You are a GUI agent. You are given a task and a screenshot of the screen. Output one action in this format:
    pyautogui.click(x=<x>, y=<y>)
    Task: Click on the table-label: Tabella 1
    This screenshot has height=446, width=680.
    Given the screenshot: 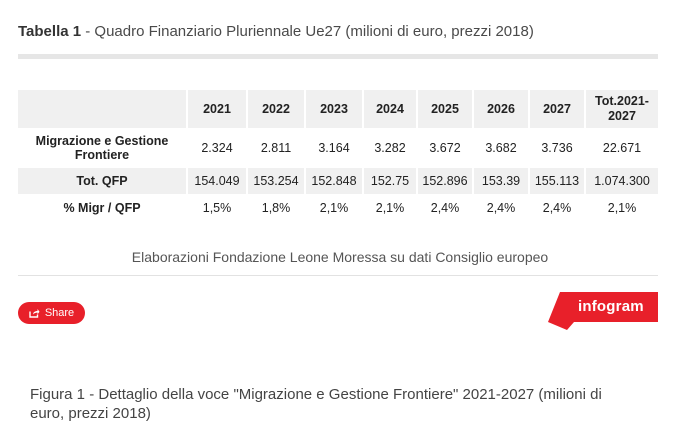 What is the action you would take?
    pyautogui.click(x=50, y=31)
    